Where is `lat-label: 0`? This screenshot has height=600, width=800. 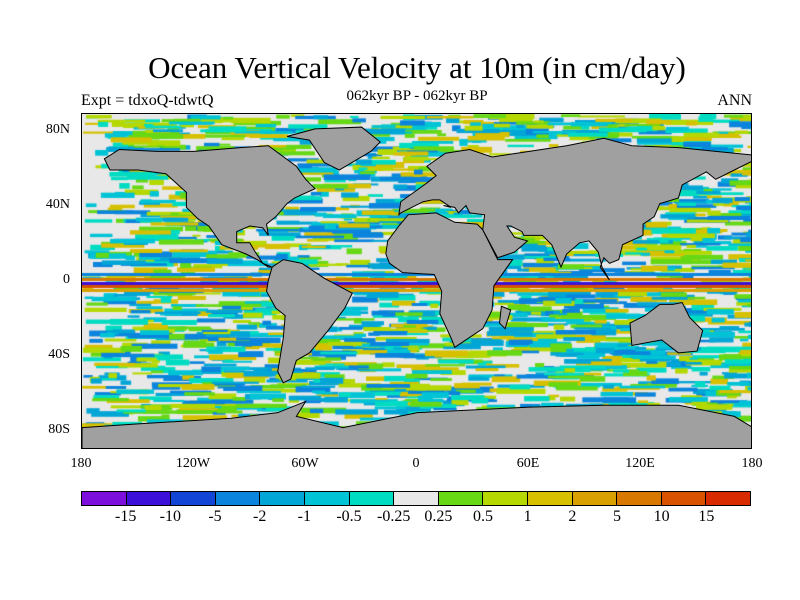
lat-label: 0 is located at coordinates (66, 279).